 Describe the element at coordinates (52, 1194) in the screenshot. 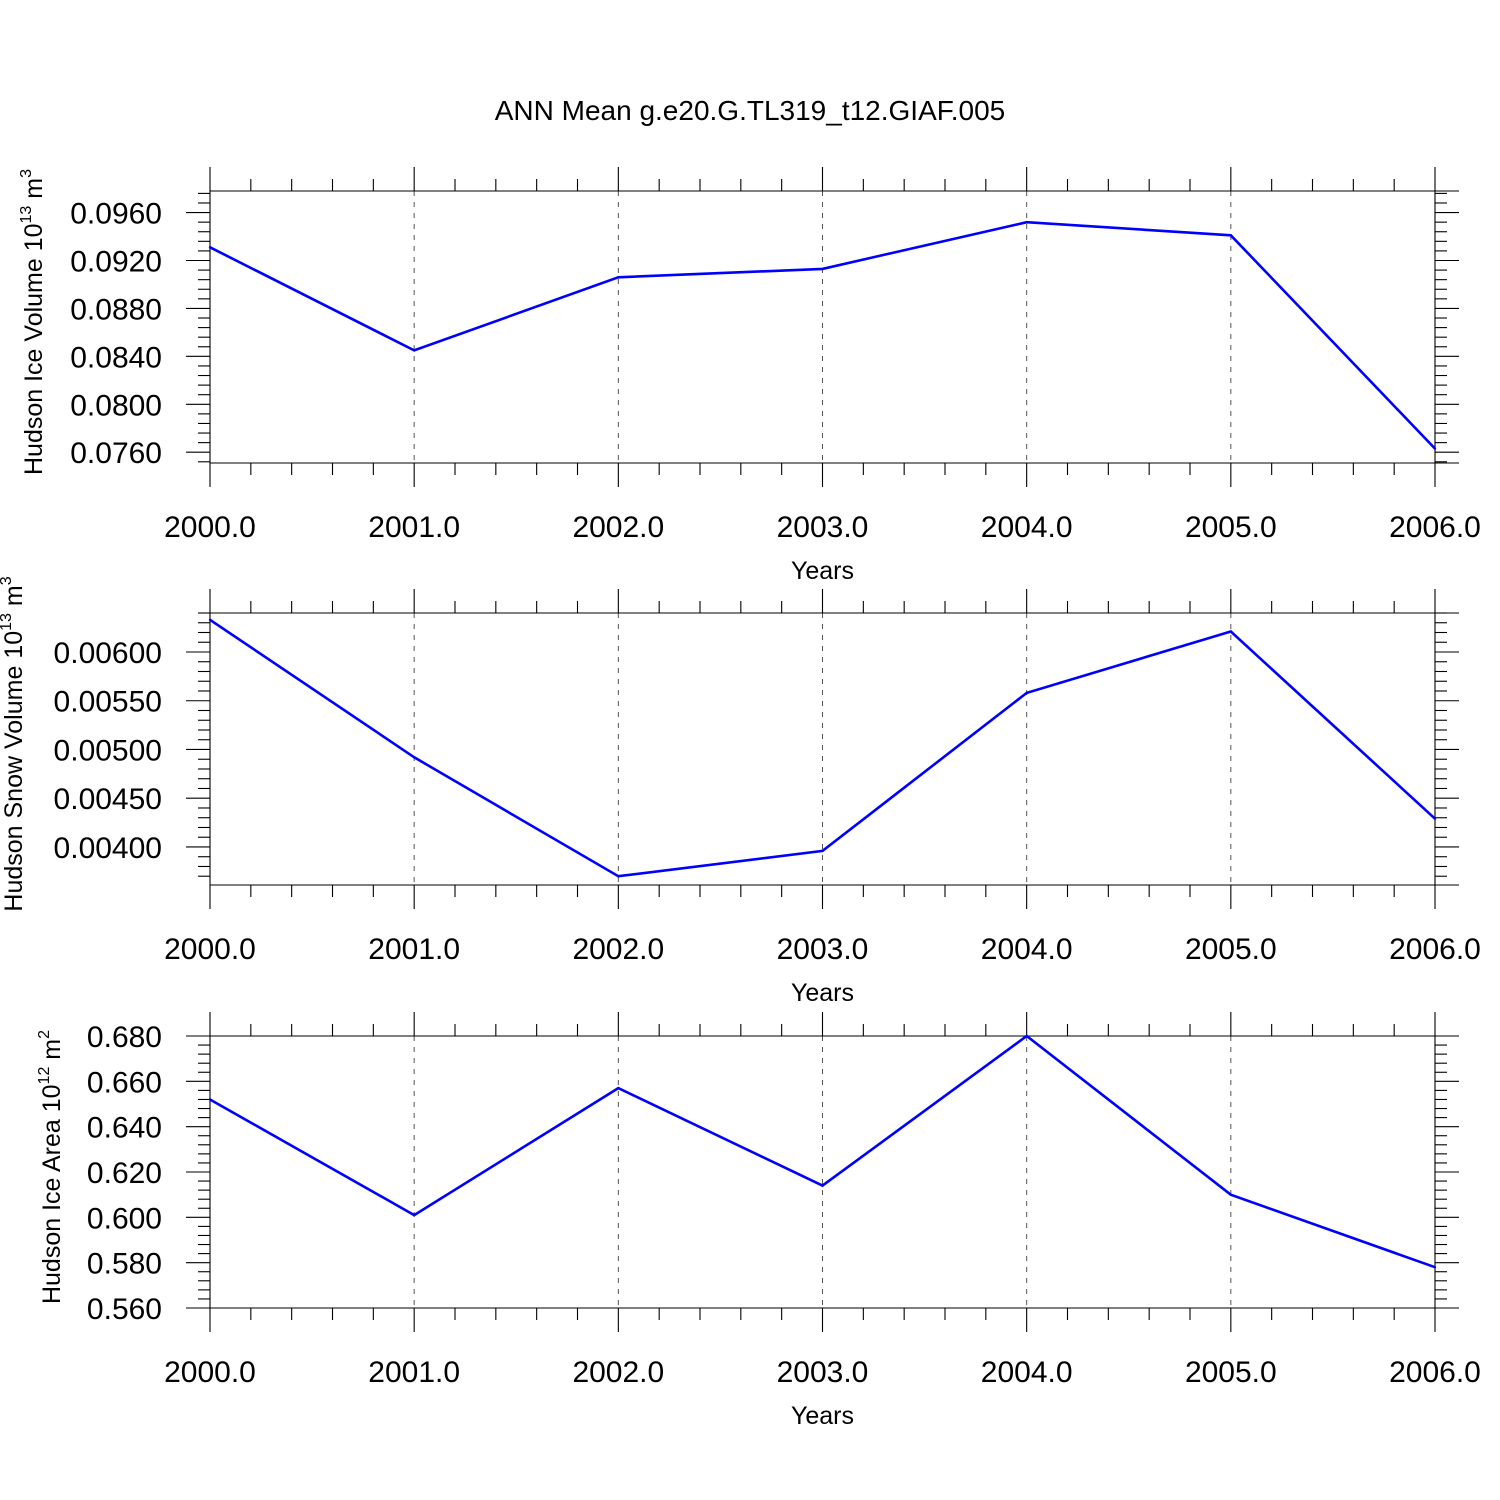

I see `y-axis-title-main: Hudson Ice Area 10` at that location.